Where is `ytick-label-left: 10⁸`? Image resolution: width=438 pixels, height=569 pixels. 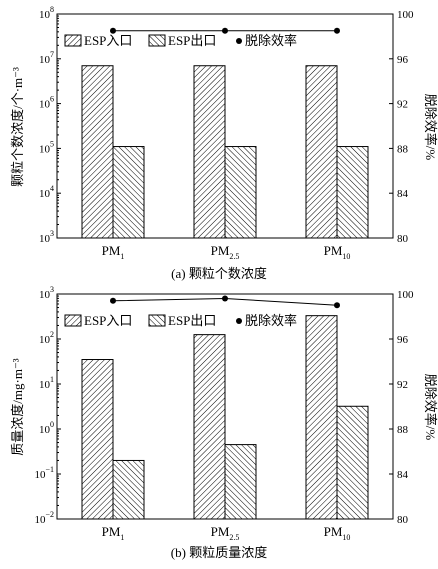
ytick-label-left: 10⁸ is located at coordinates (46, 13).